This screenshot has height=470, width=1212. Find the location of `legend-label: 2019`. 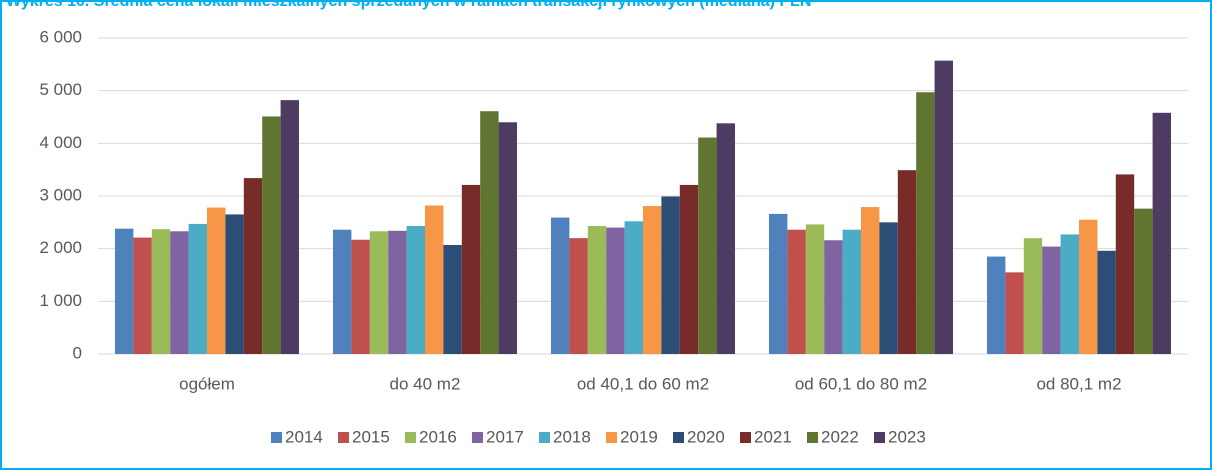

legend-label: 2019 is located at coordinates (639, 436).